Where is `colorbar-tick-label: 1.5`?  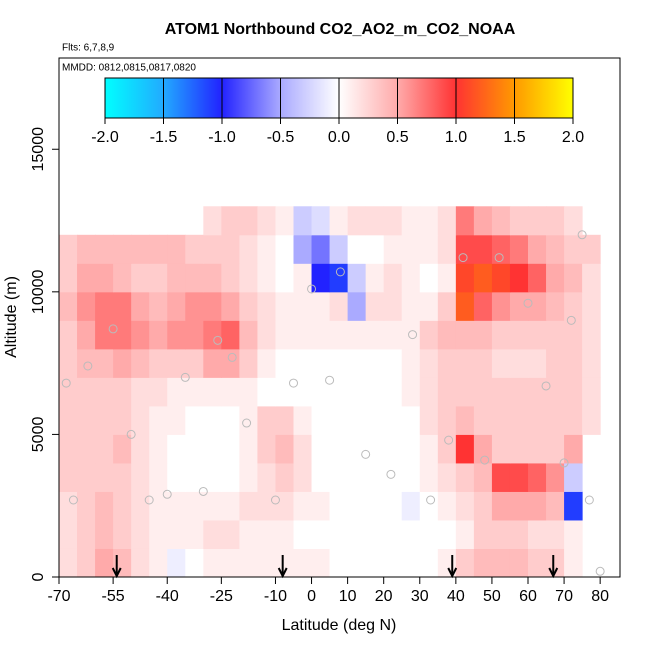
colorbar-tick-label: 1.5 is located at coordinates (514, 137).